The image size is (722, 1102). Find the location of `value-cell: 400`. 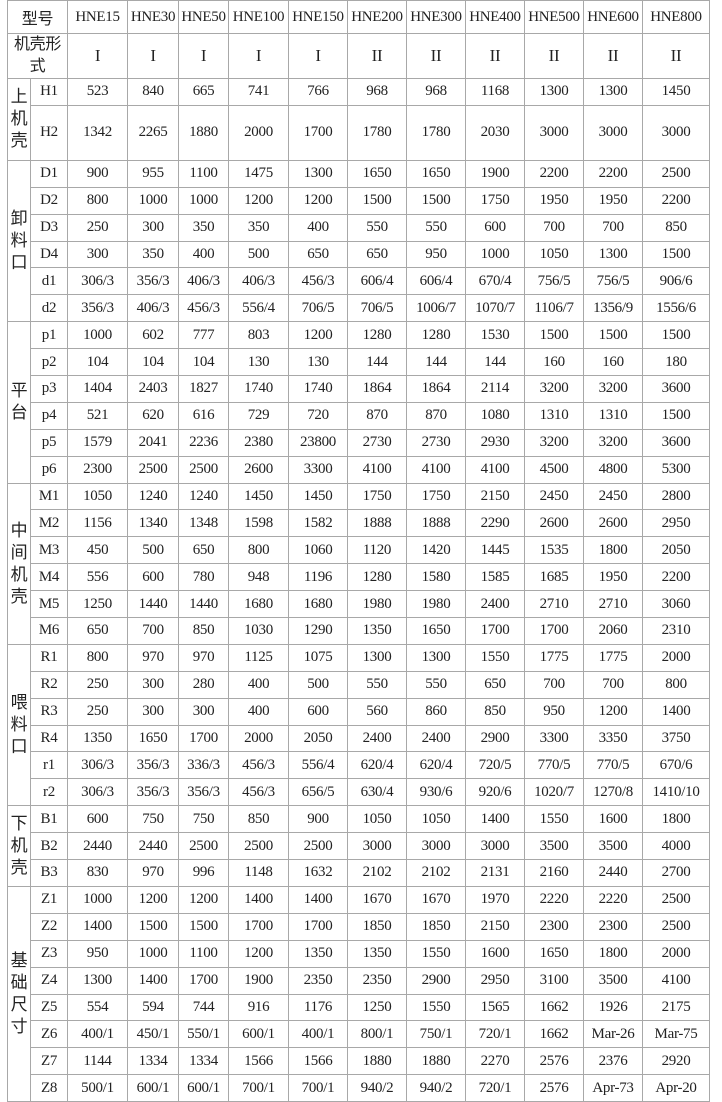

value-cell: 400 is located at coordinates (318, 227).